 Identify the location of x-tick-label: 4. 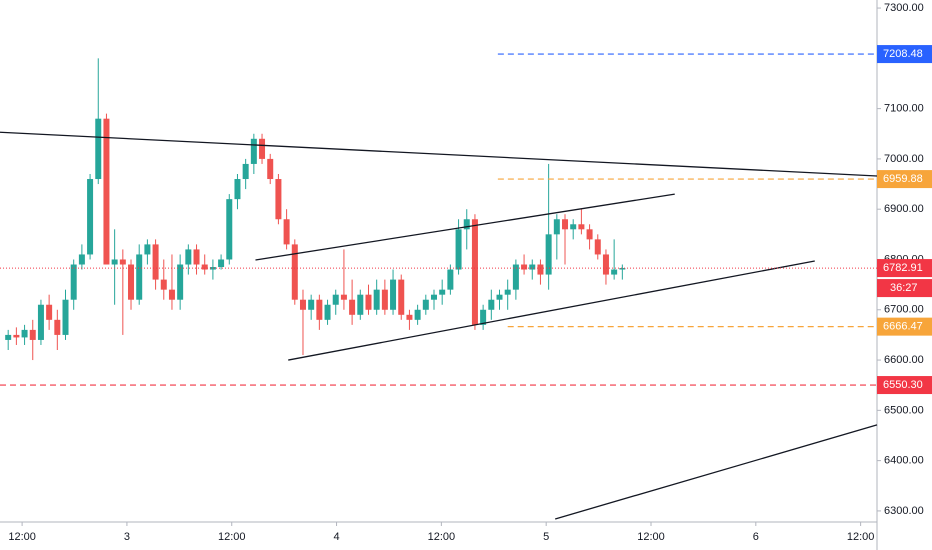
(336, 537).